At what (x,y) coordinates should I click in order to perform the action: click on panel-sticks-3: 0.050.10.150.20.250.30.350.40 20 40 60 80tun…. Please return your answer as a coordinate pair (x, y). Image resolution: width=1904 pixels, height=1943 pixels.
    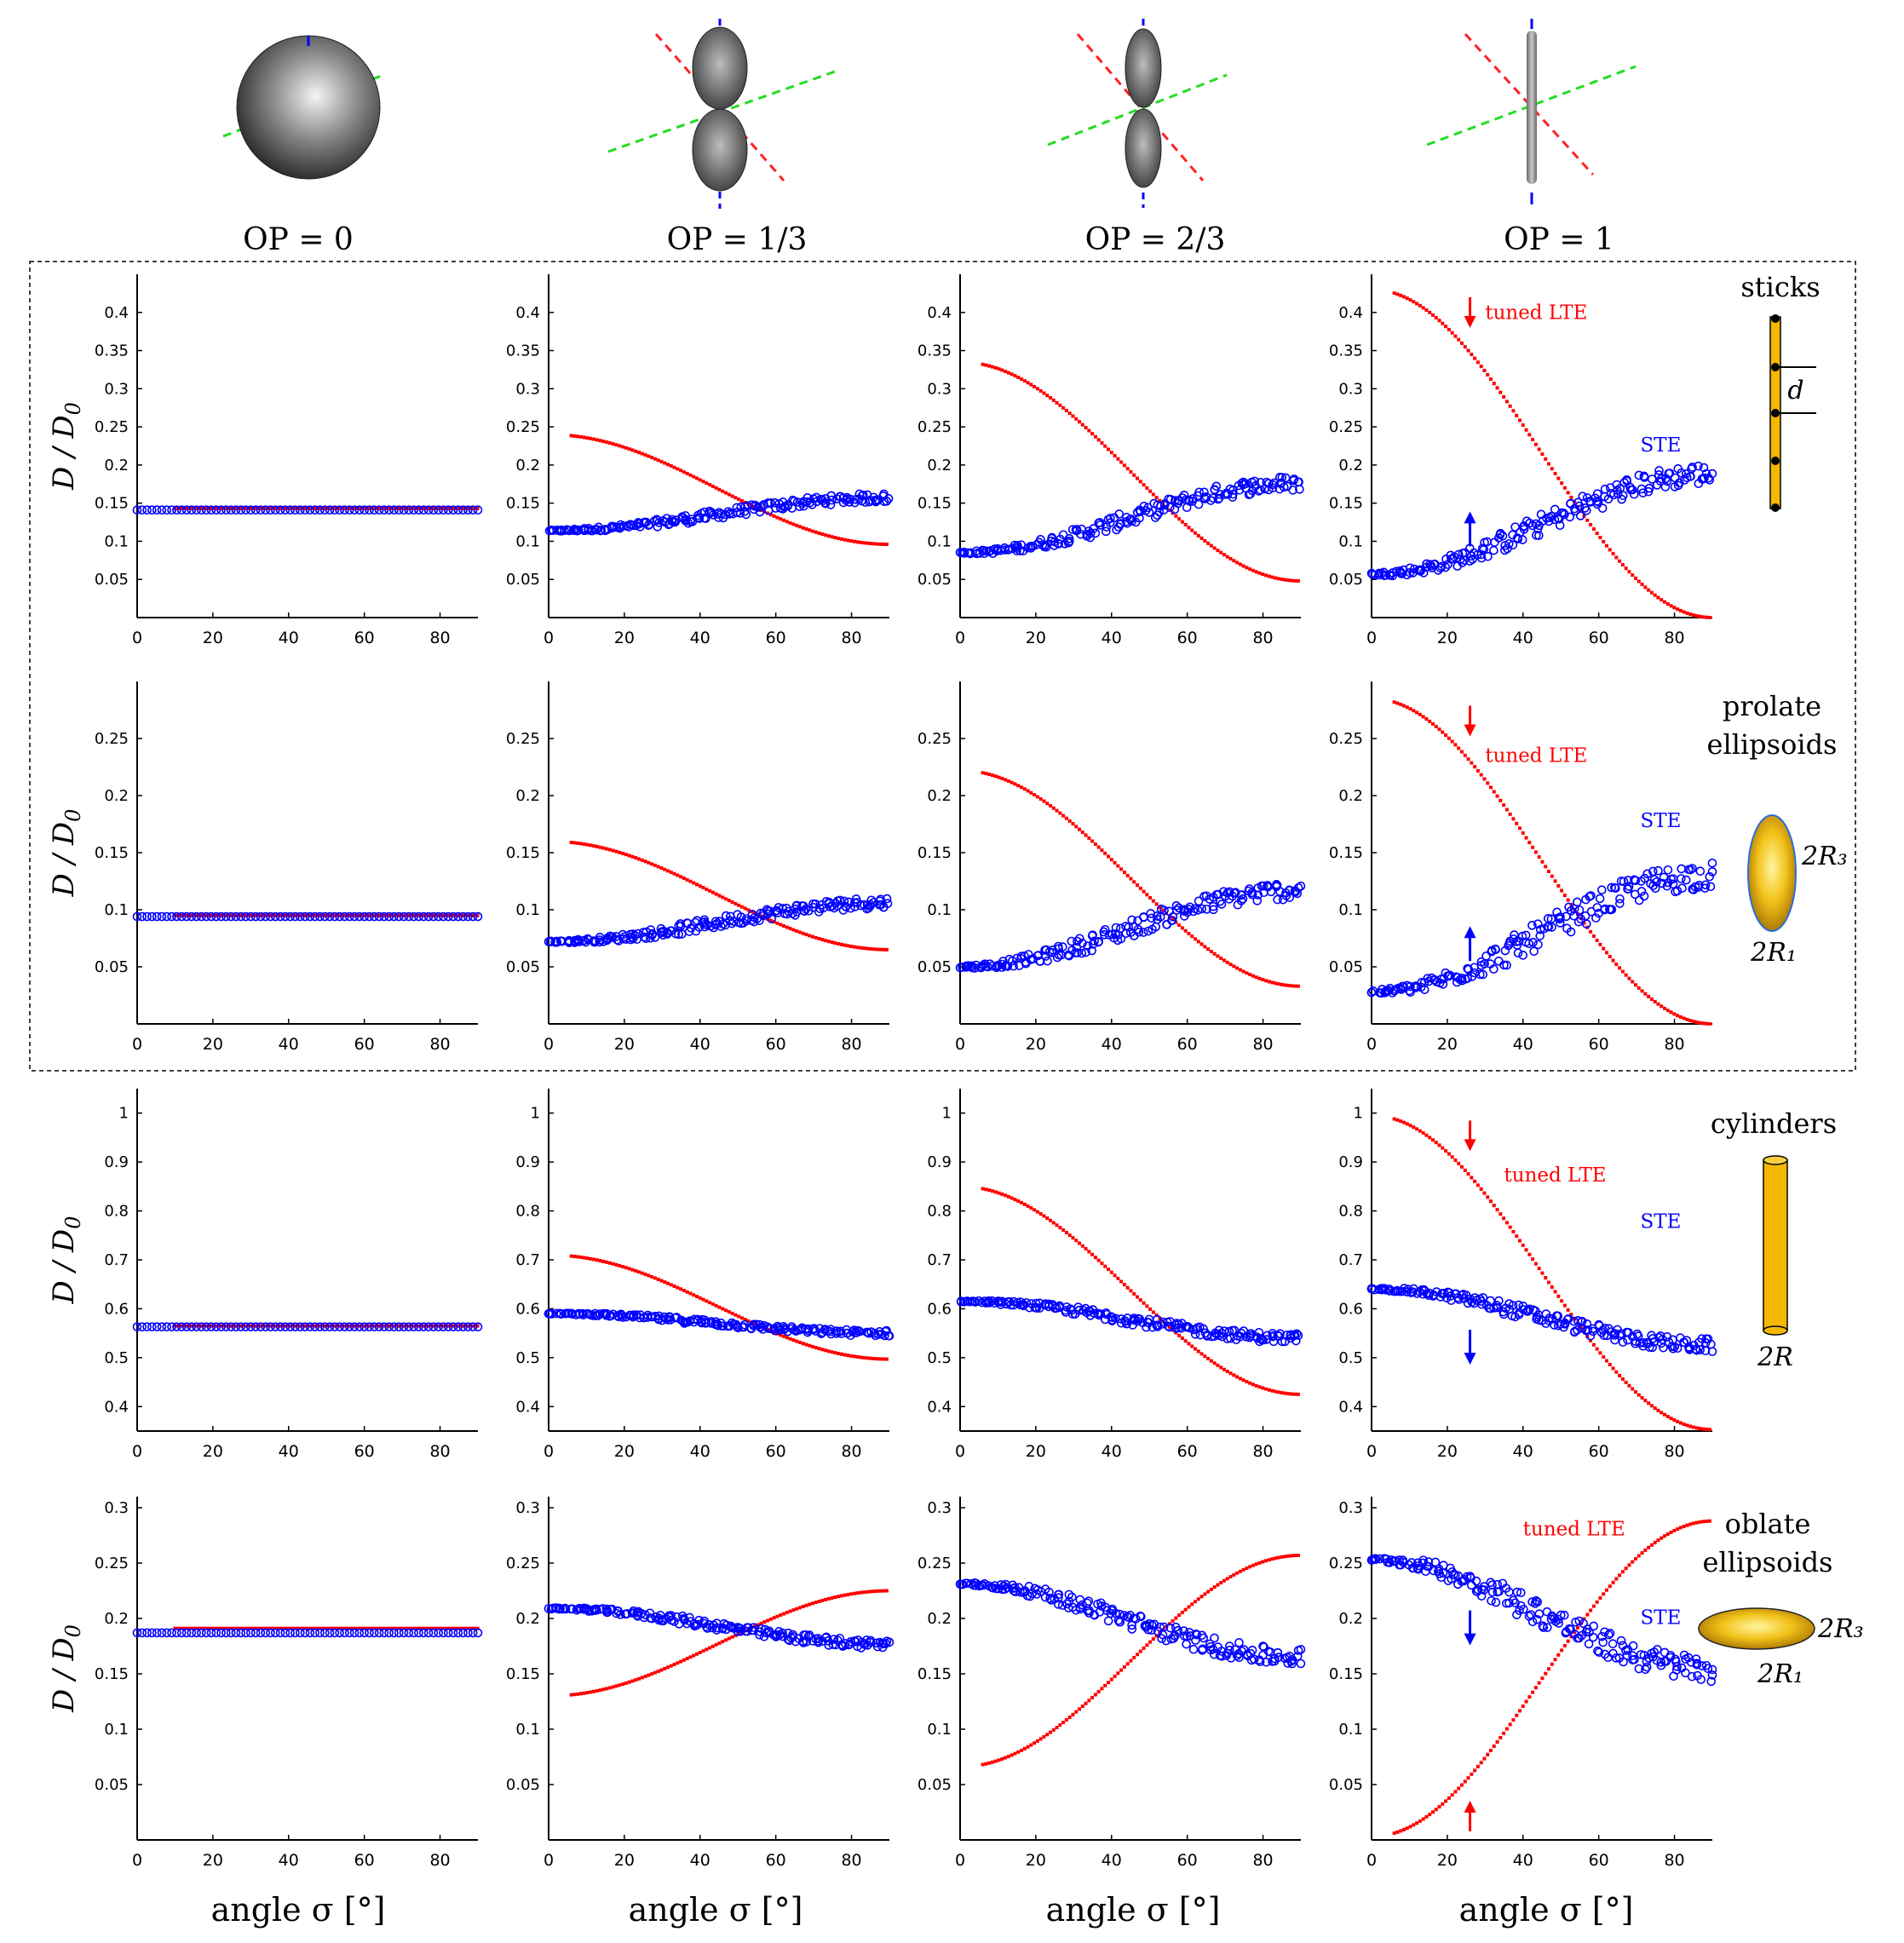
    Looking at the image, I should click on (1523, 460).